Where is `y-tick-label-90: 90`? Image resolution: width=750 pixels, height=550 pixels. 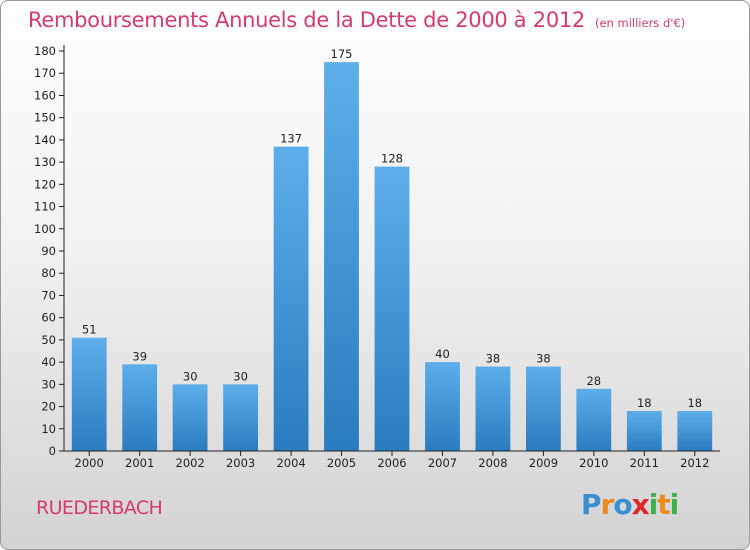 y-tick-label-90: 90 is located at coordinates (48, 251).